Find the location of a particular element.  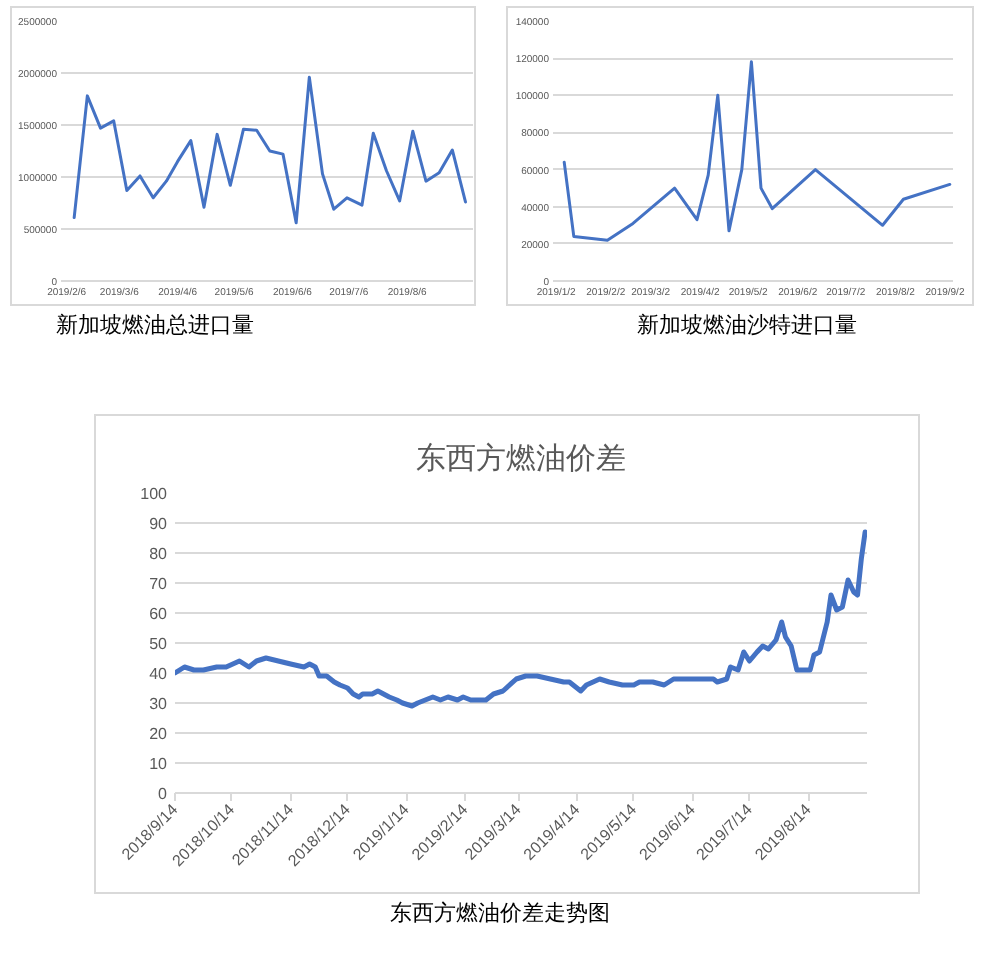

y-tick-label: 20 is located at coordinates (159, 734).